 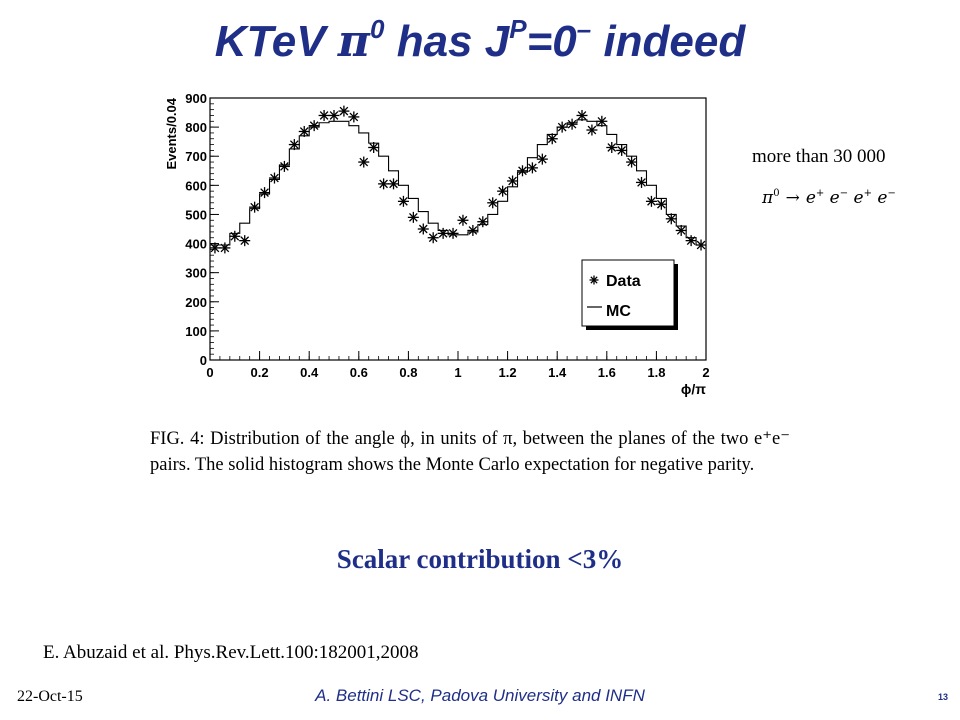 I want to click on x-tick-label: 0.6, so click(x=359, y=372).